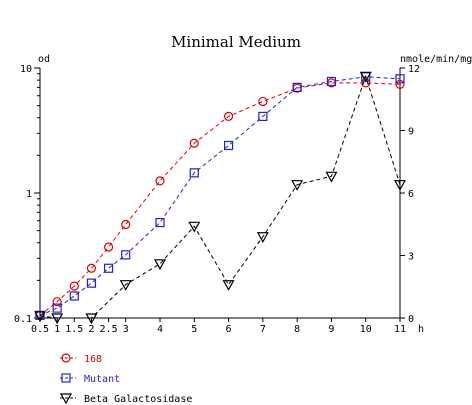 The height and width of the screenshot is (405, 472). Describe the element at coordinates (229, 329) in the screenshot. I see `x-tick-label: 6` at that location.